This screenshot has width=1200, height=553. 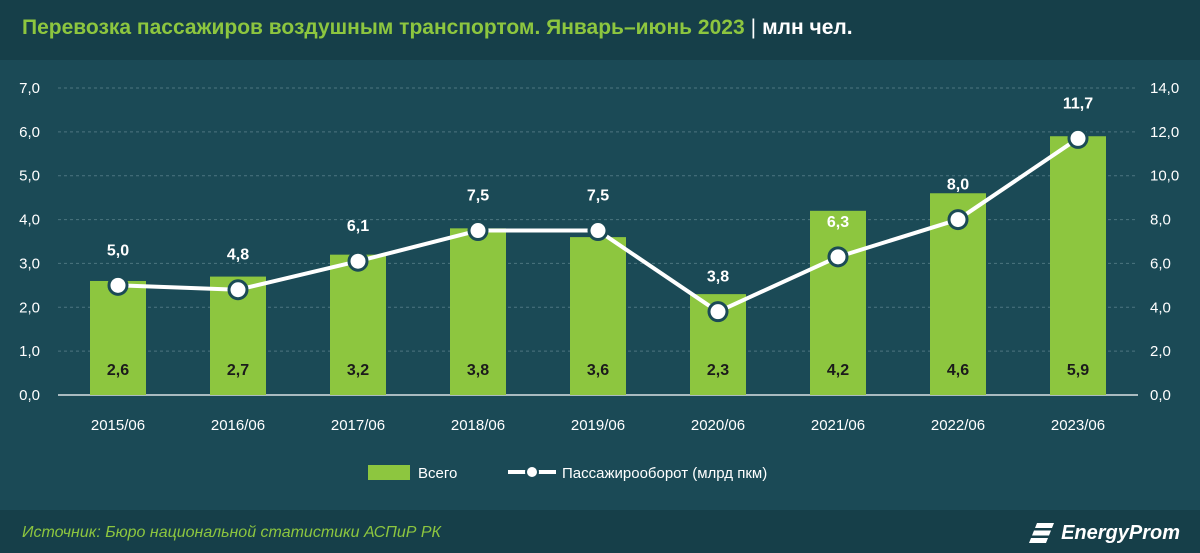 What do you see at coordinates (29, 263) in the screenshot?
I see `y-left-tick-label: 3,0` at bounding box center [29, 263].